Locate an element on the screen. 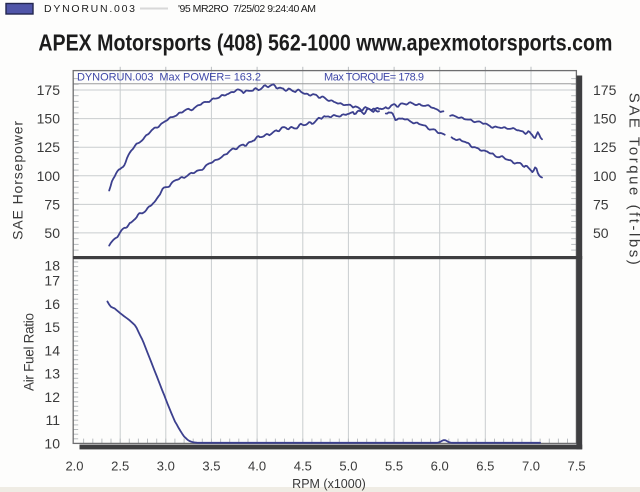 The image size is (640, 492). svg-text: 10 is located at coordinates (52, 444).